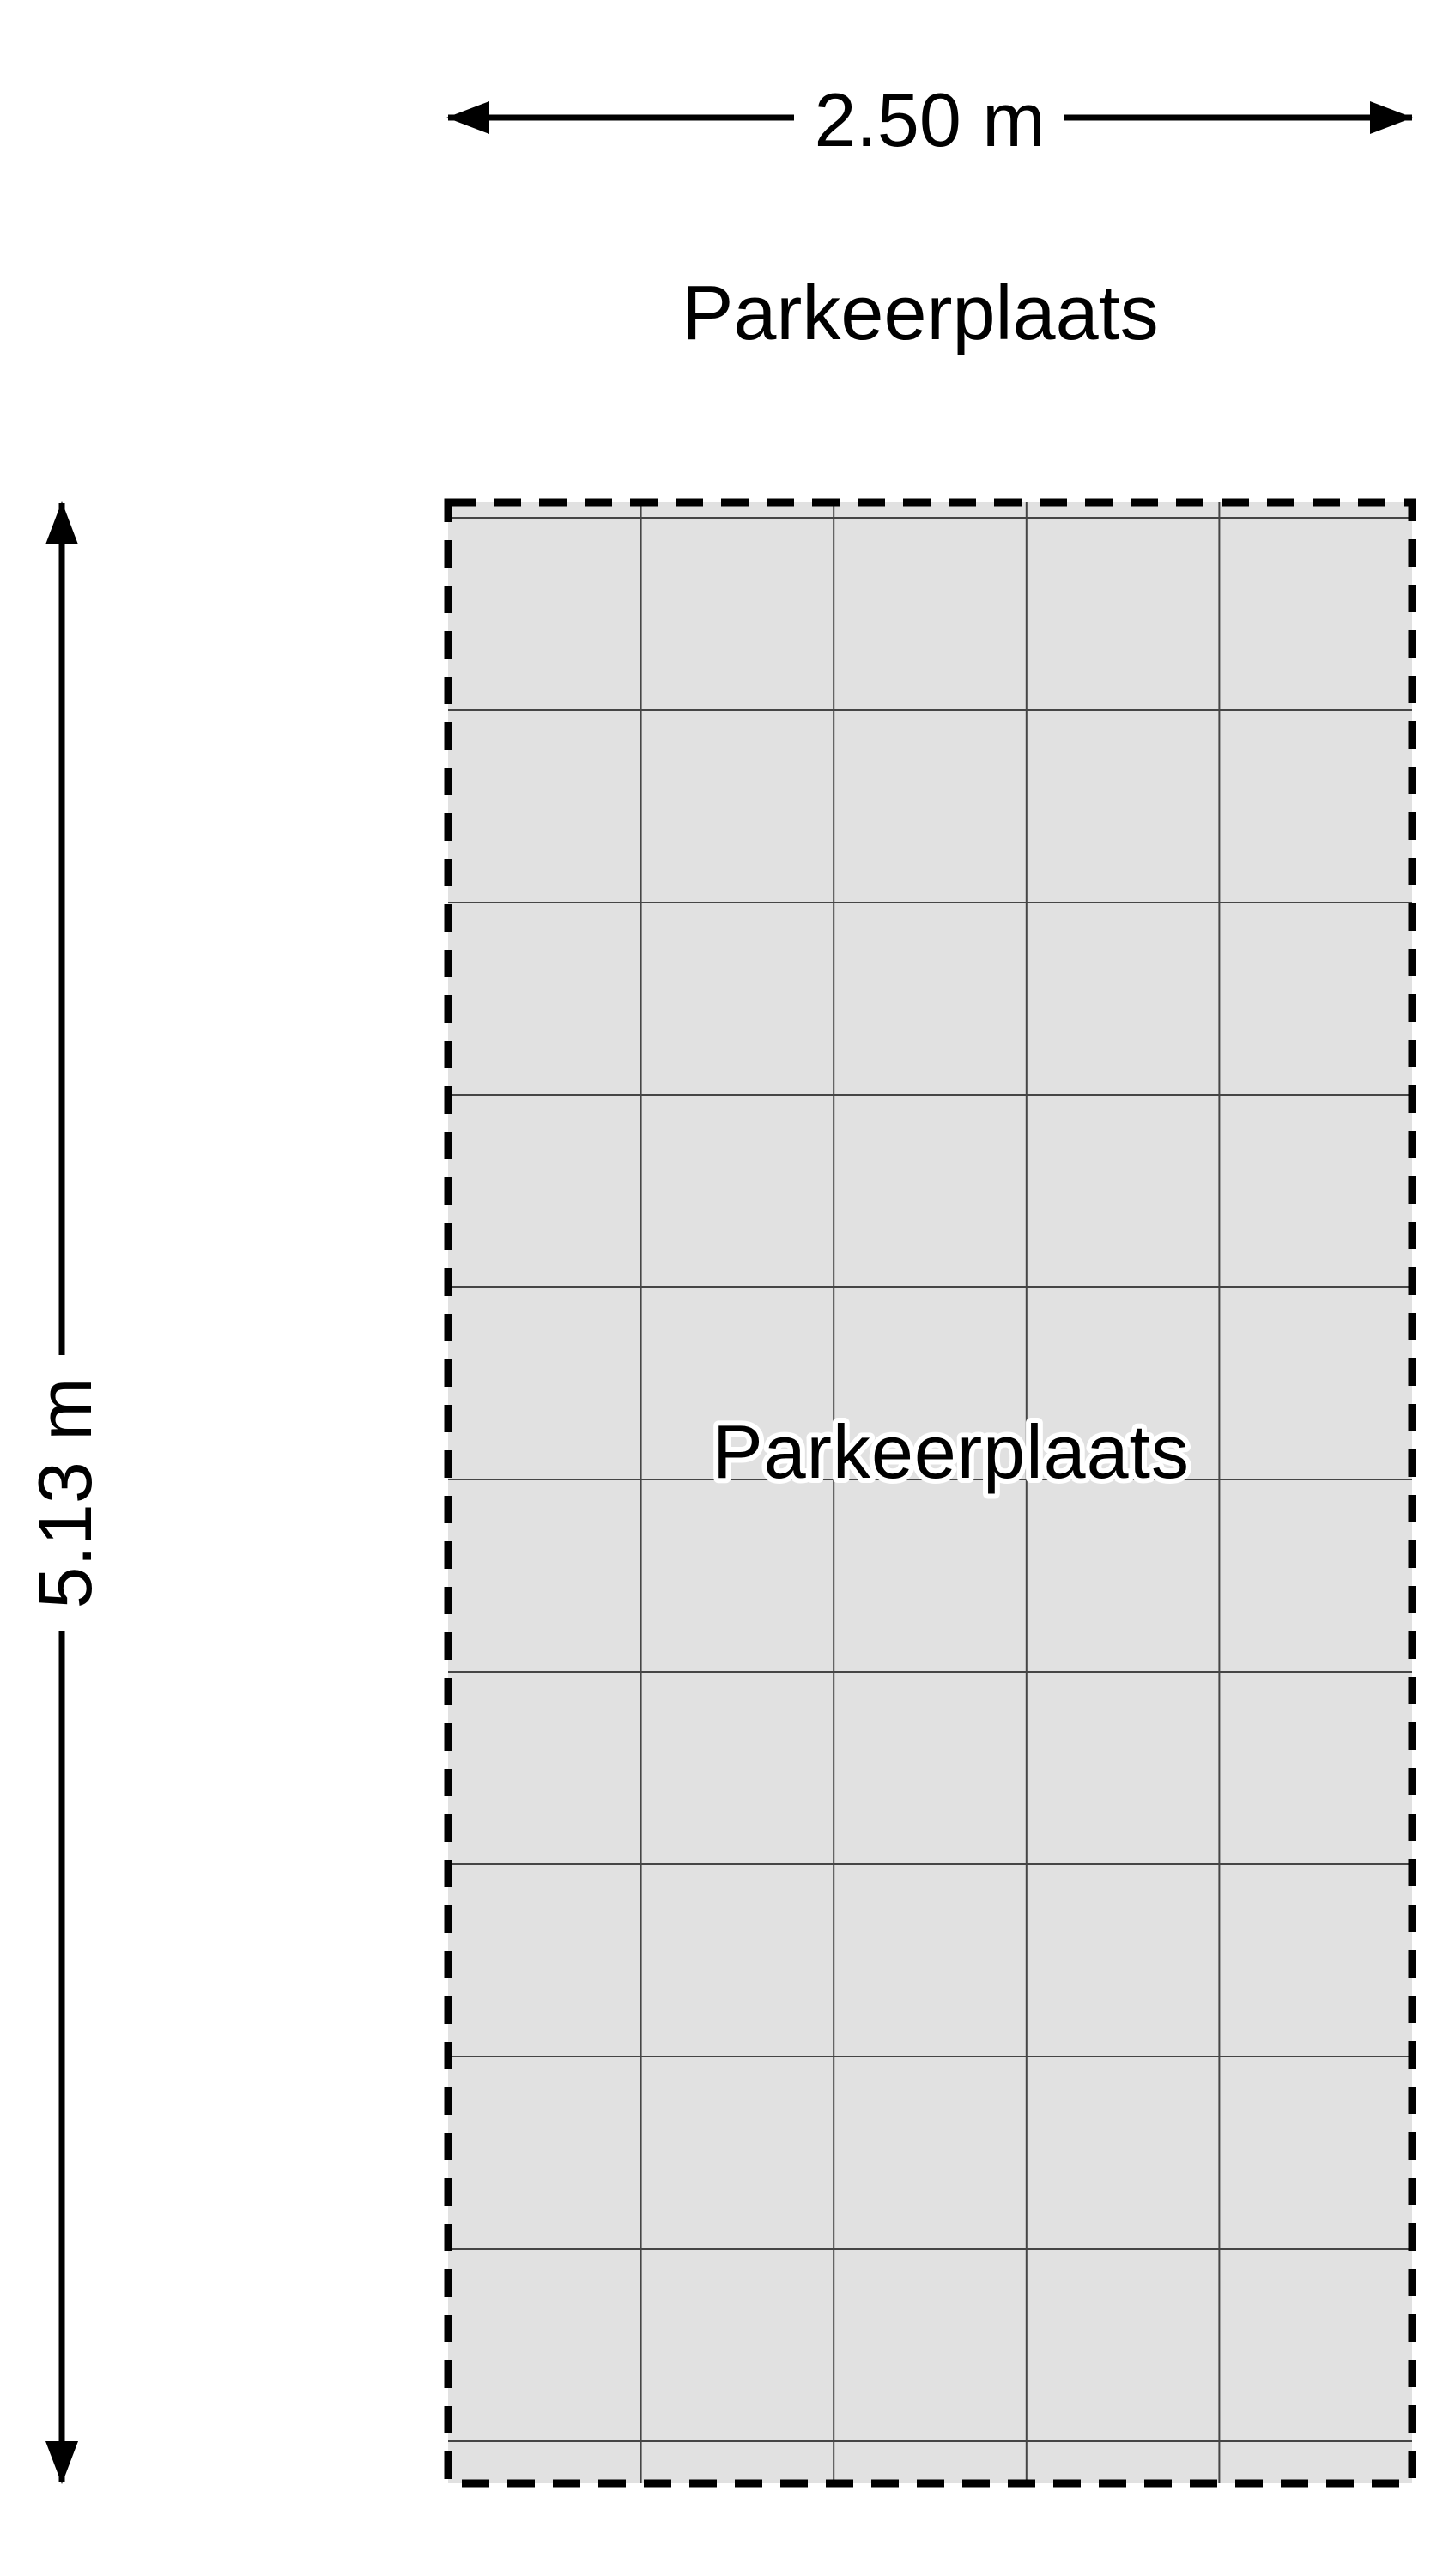 Image resolution: width=1449 pixels, height=2576 pixels. Describe the element at coordinates (61, 522) in the screenshot. I see `arrow-up-icon` at that location.